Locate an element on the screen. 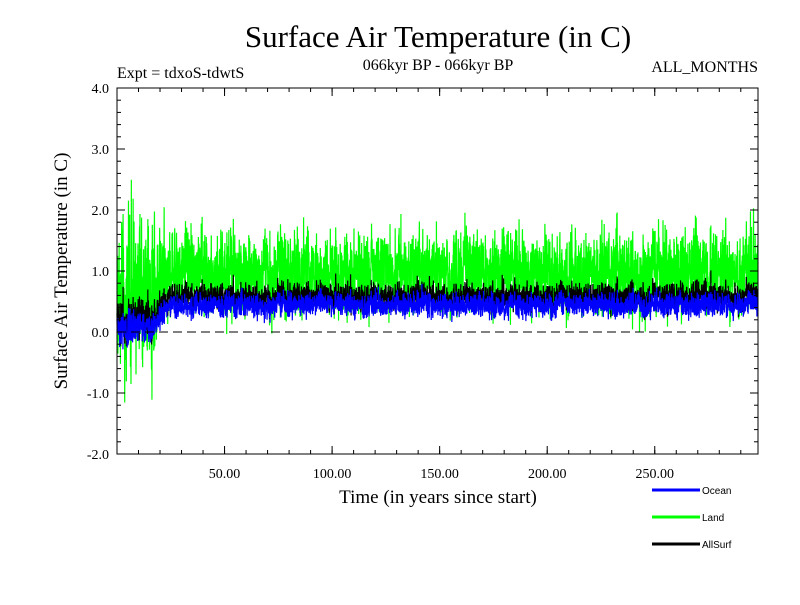 This screenshot has width=800, height=605. x-tick-label: 50.00 is located at coordinates (225, 474).